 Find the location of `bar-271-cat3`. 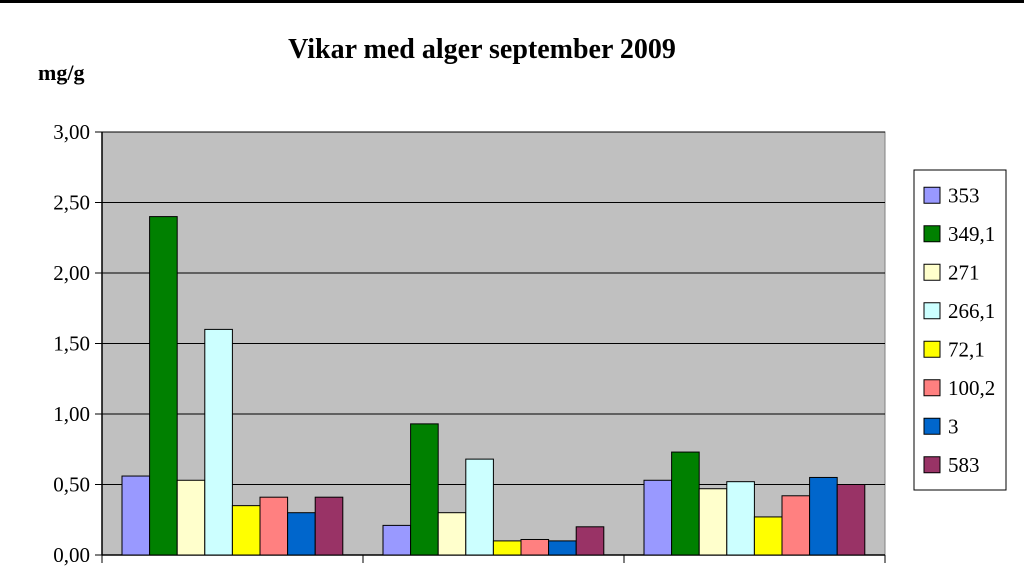

bar-271-cat3 is located at coordinates (713, 522).